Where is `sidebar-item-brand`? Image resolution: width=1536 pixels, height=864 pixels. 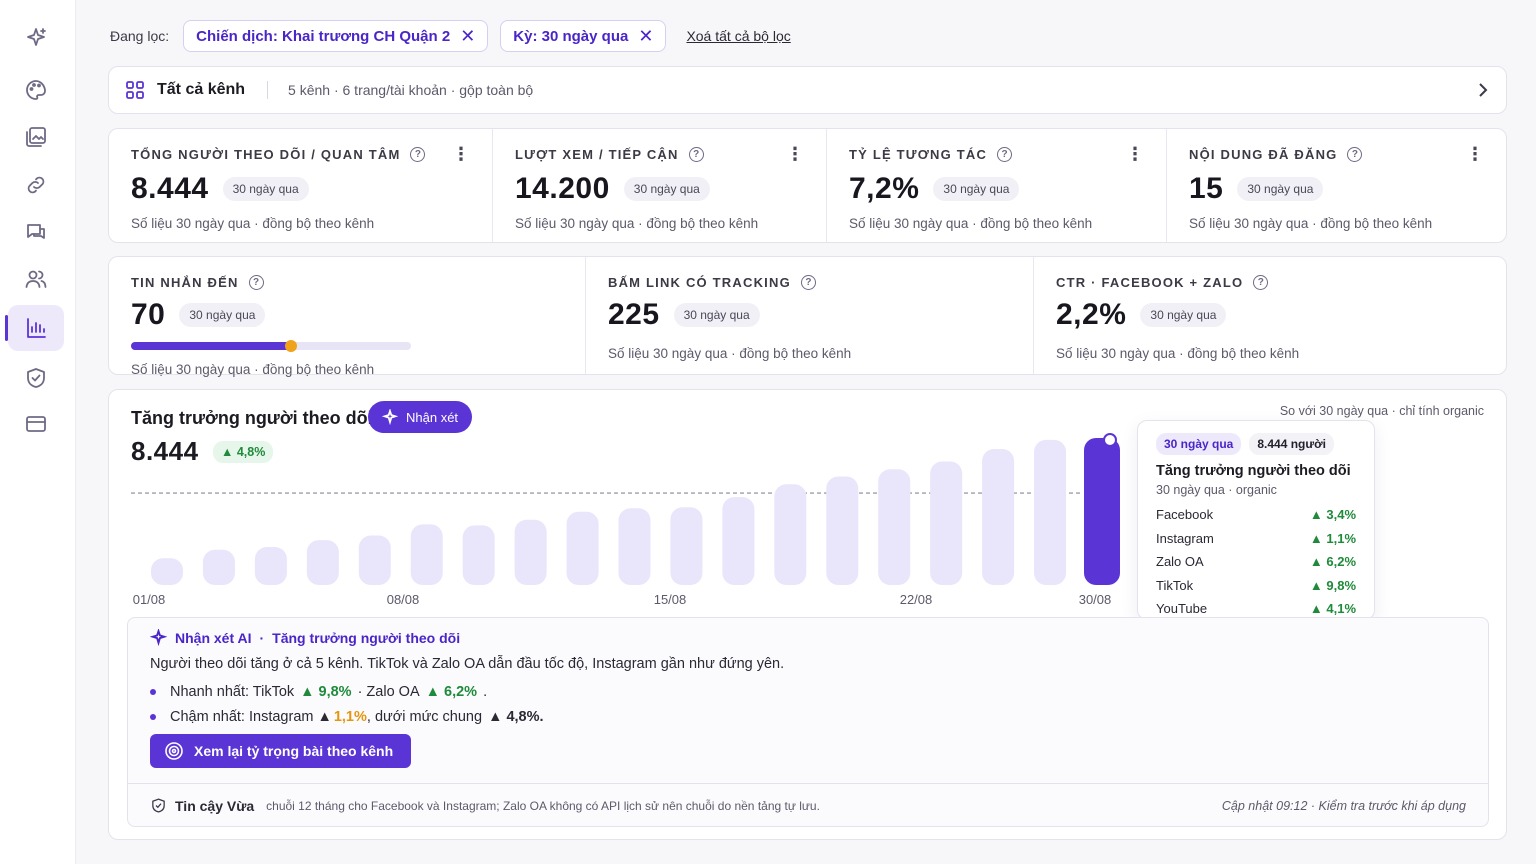
sidebar-item-brand is located at coordinates (36, 90).